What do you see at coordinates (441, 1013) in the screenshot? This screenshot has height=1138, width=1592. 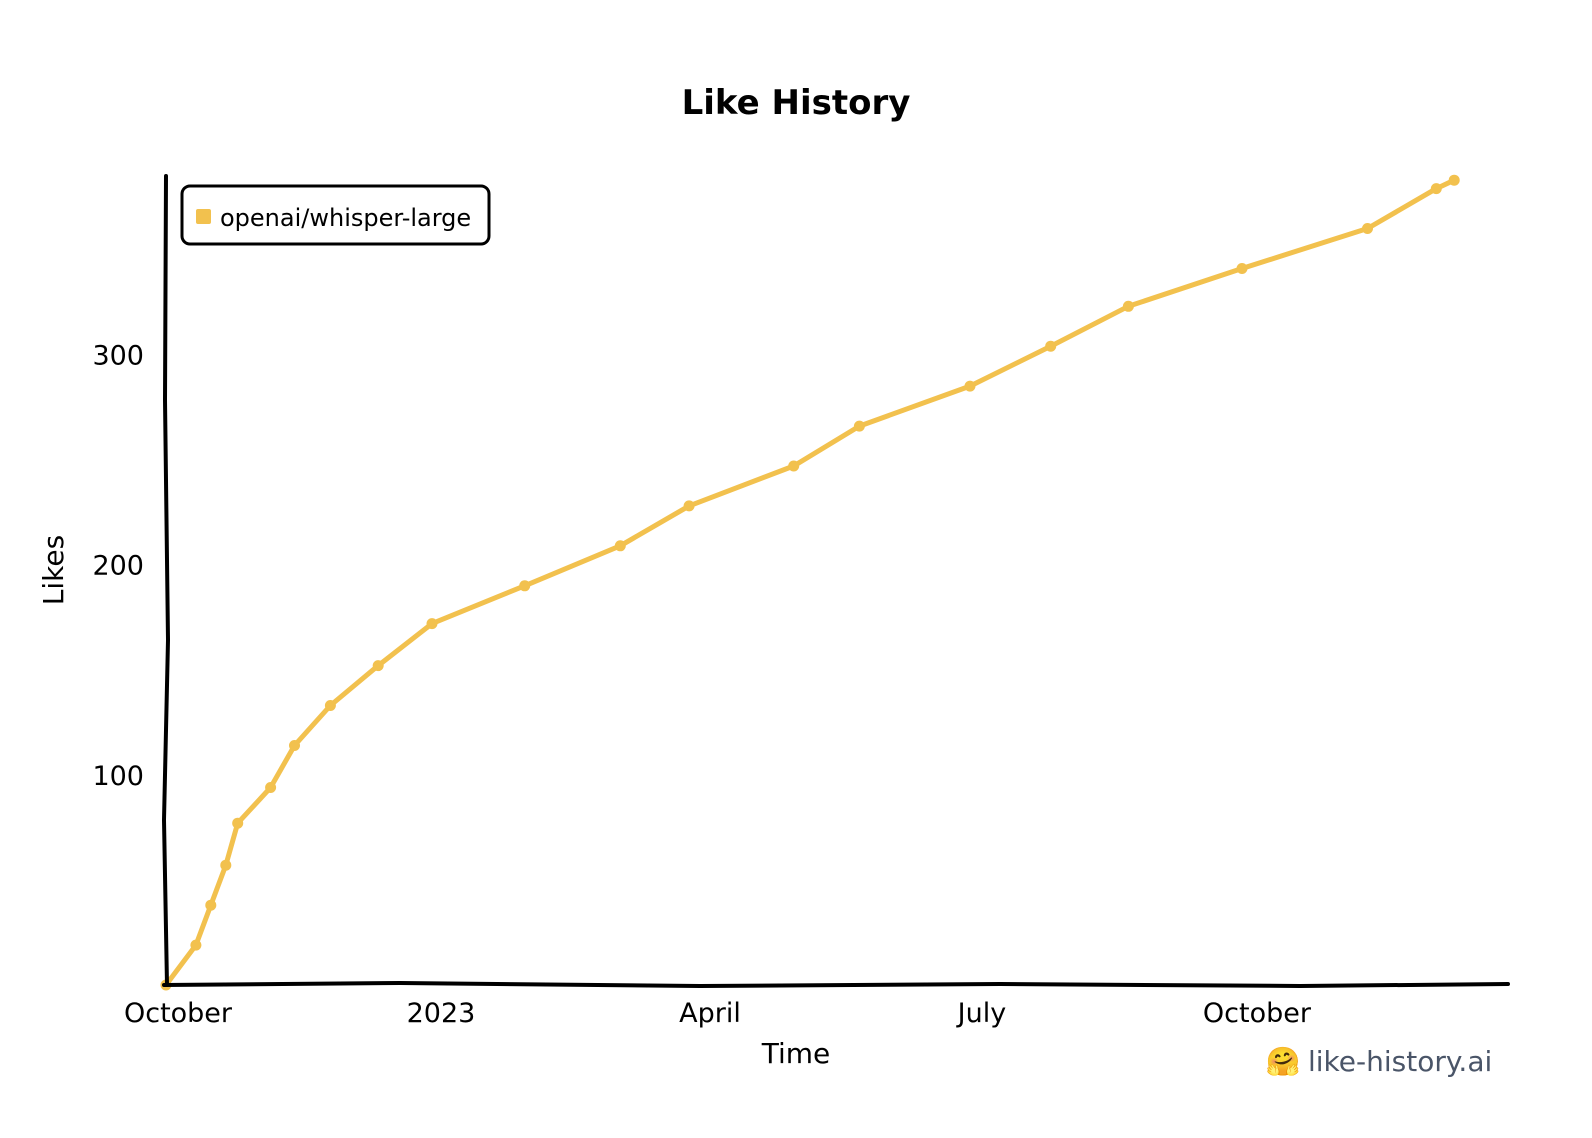 I see `x-tick-label: 2023` at bounding box center [441, 1013].